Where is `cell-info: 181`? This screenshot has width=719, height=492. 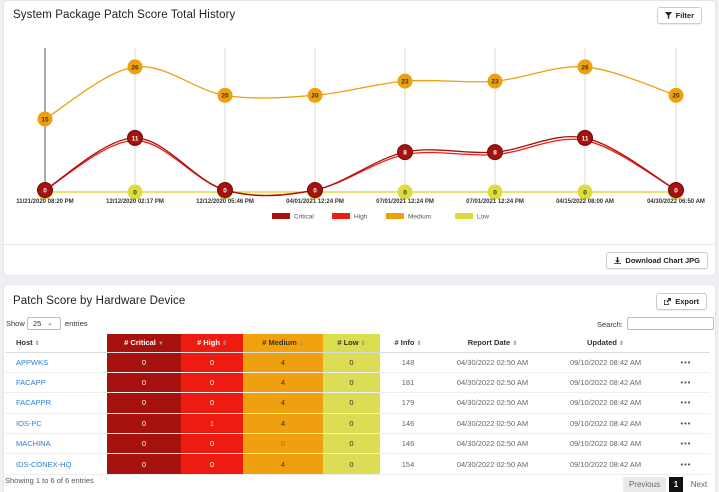 cell-info: 181 is located at coordinates (408, 383).